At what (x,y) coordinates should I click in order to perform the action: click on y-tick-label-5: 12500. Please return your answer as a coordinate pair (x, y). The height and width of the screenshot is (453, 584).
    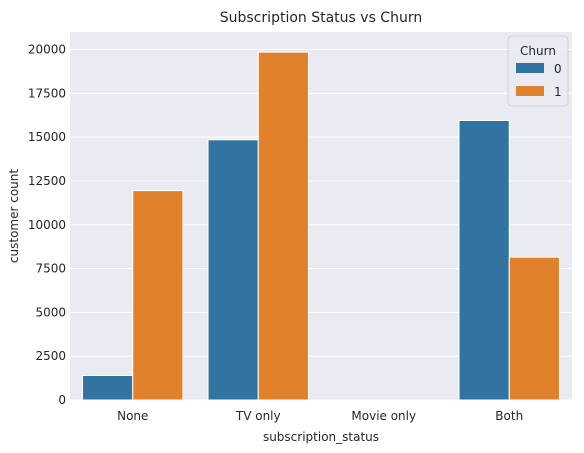
    Looking at the image, I should click on (47, 181).